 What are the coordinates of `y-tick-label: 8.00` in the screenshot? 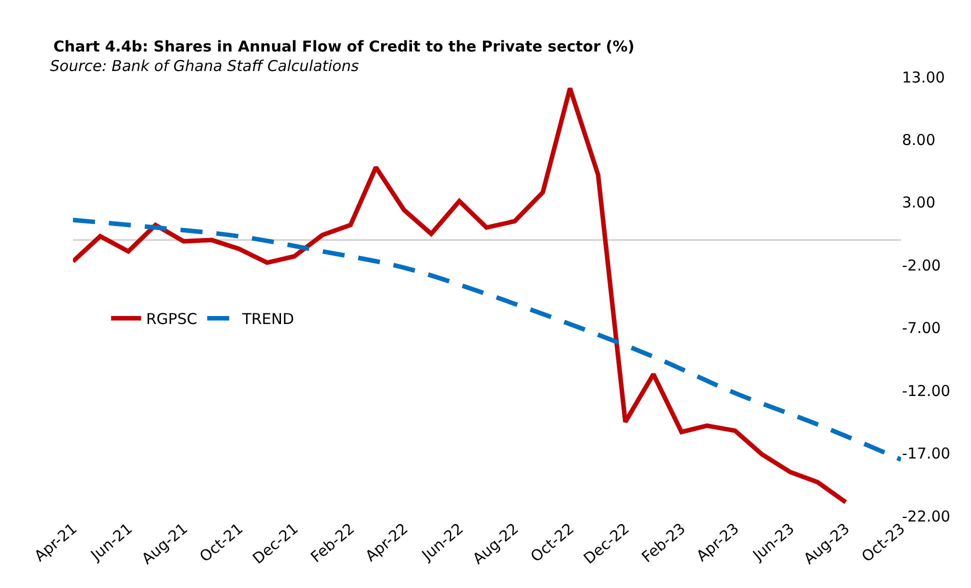 It's located at (919, 139).